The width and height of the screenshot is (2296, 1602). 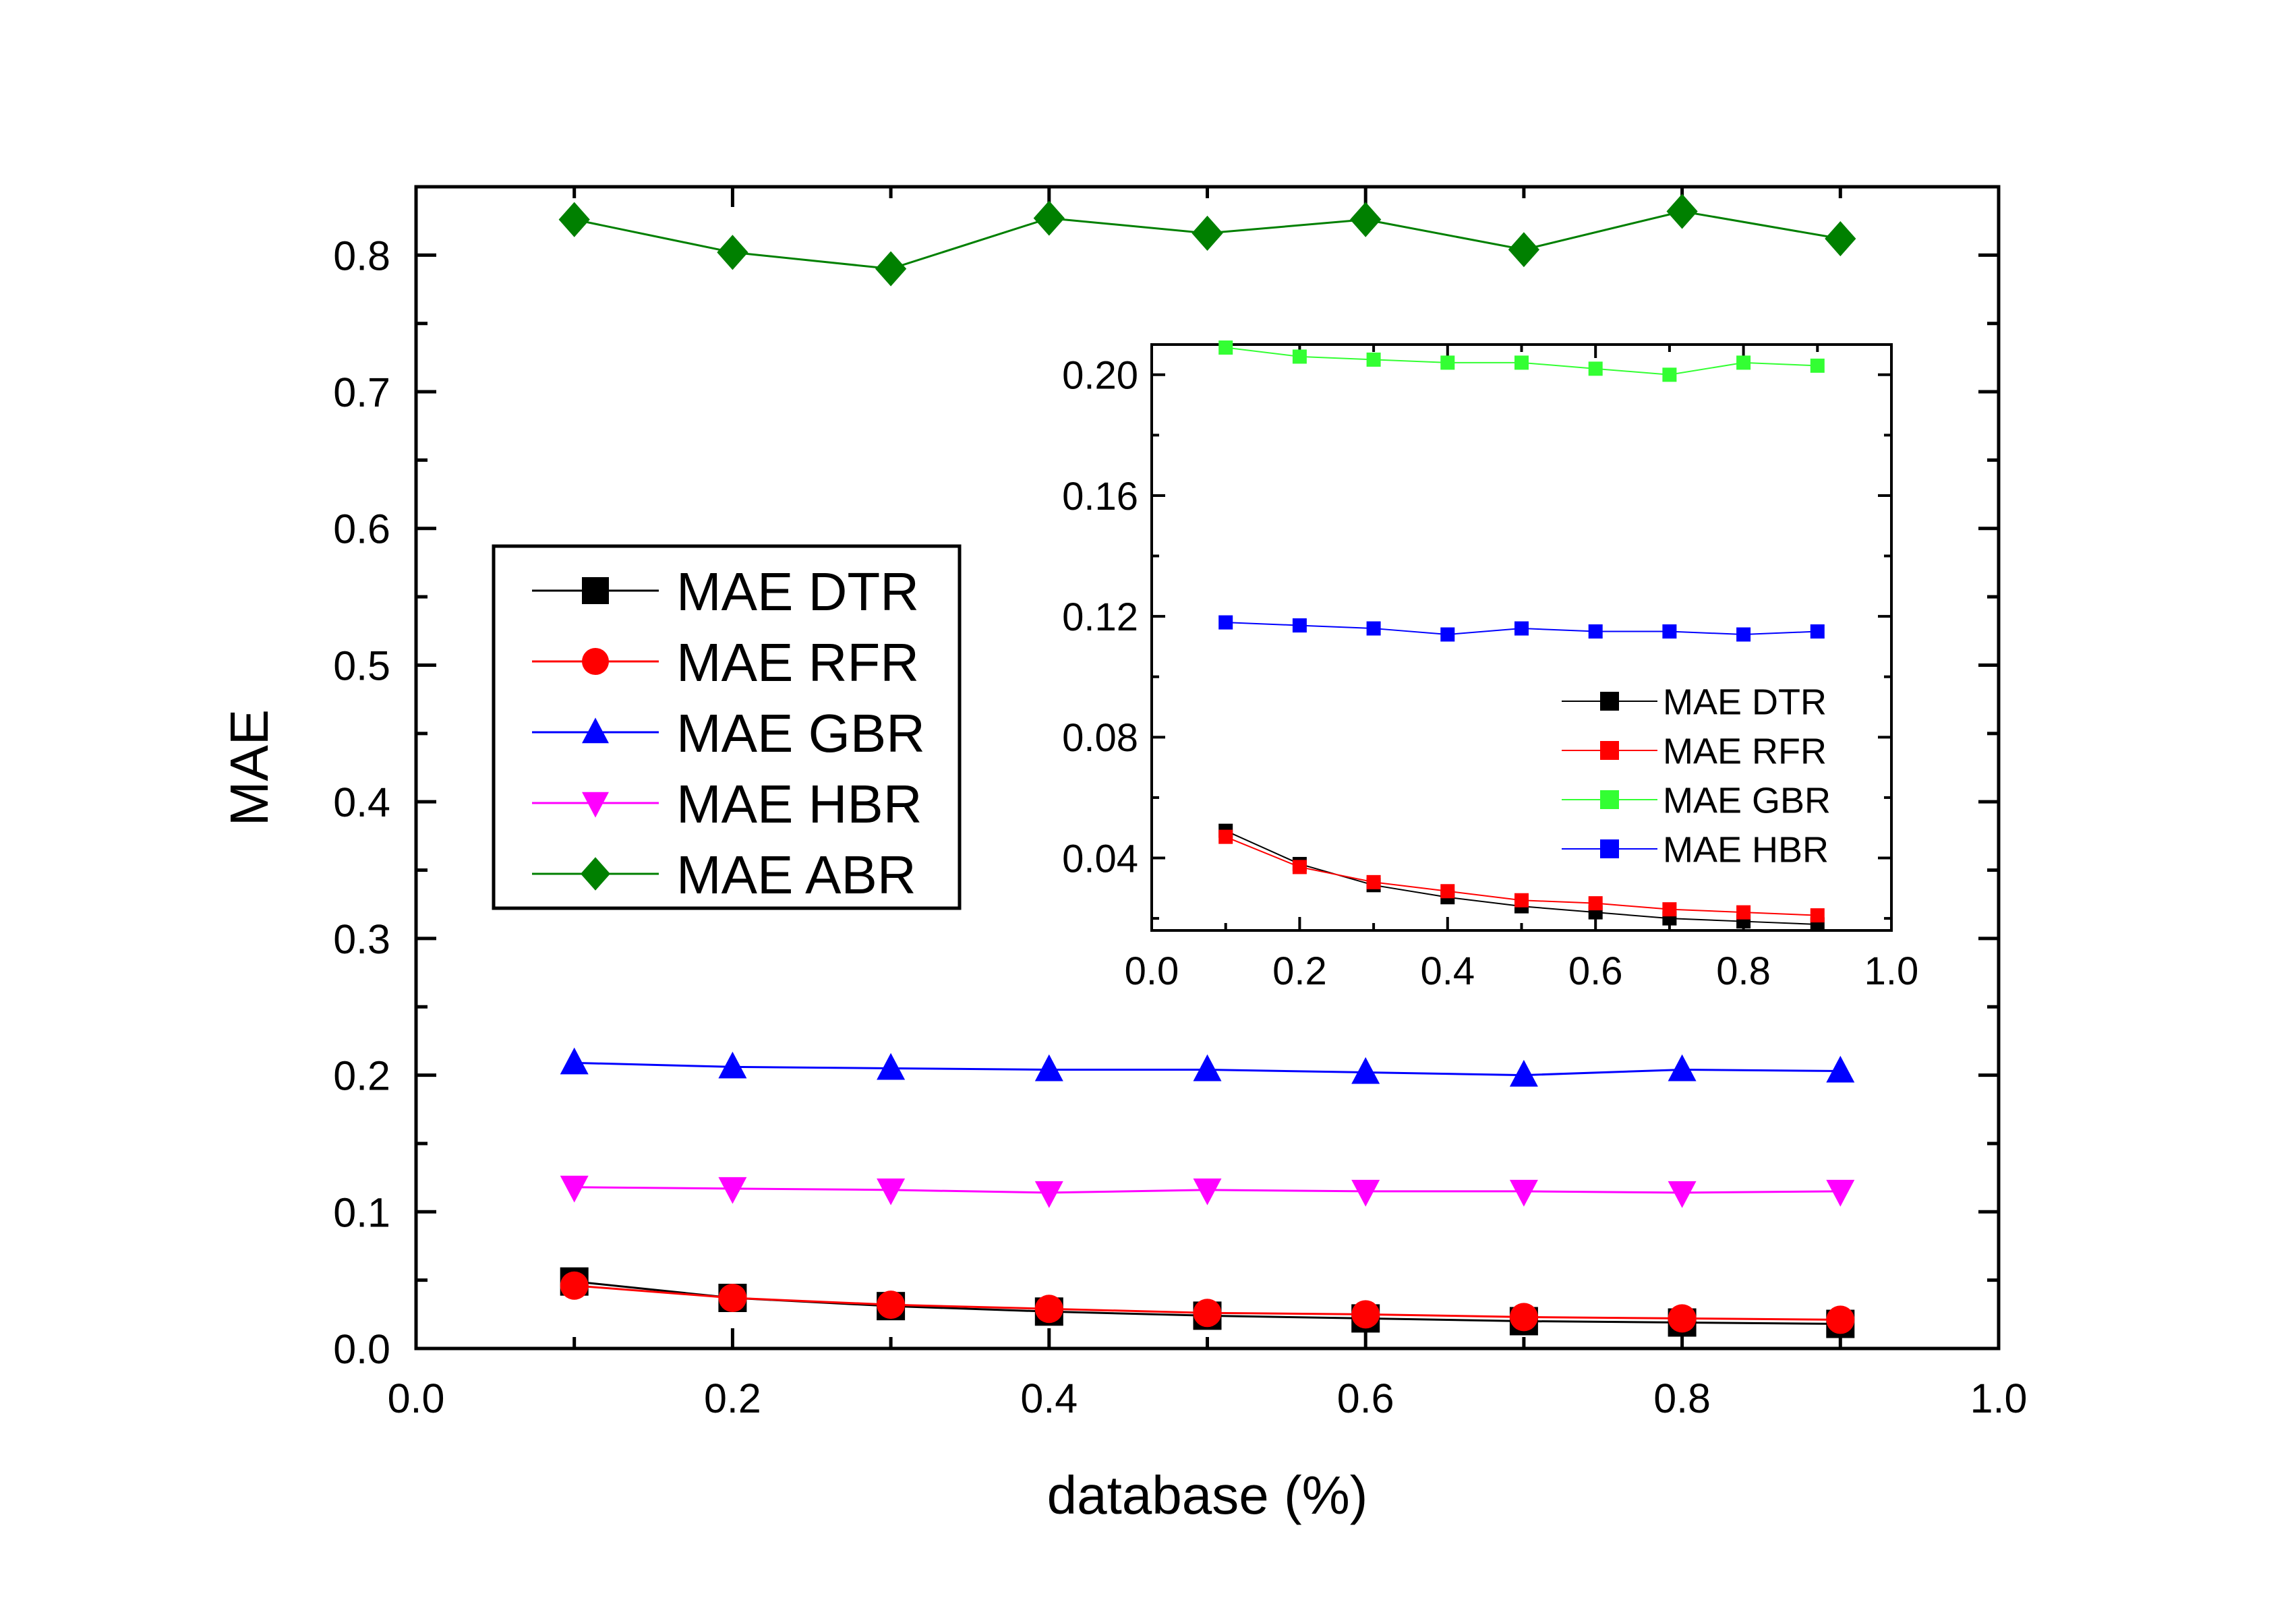 What do you see at coordinates (1747, 800) in the screenshot?
I see `inset-legend-label: MAE GBR` at bounding box center [1747, 800].